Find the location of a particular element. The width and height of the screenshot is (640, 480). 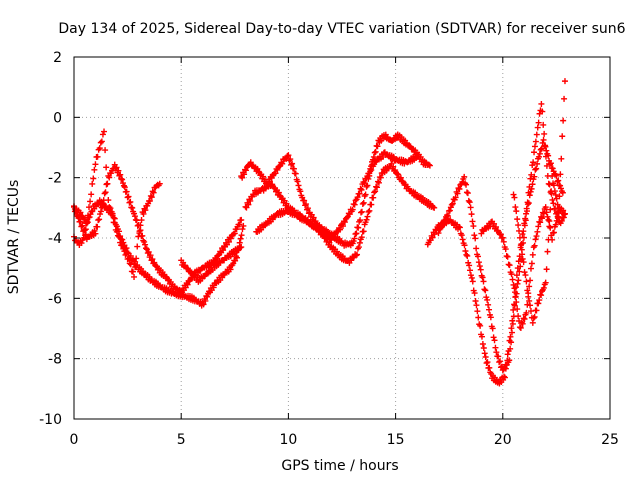

x-tick-label: 20 is located at coordinates (503, 440).